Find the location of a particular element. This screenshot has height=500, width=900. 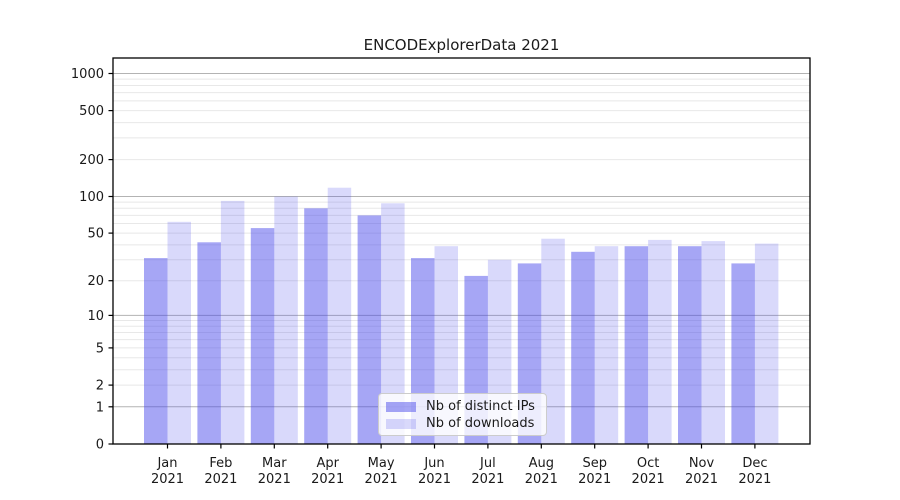

x-tick-label: Jan 2021 is located at coordinates (167, 471).